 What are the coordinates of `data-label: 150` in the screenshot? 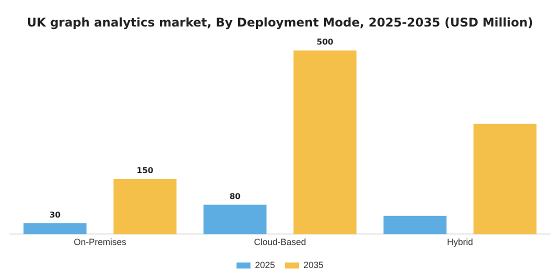 It's located at (145, 171).